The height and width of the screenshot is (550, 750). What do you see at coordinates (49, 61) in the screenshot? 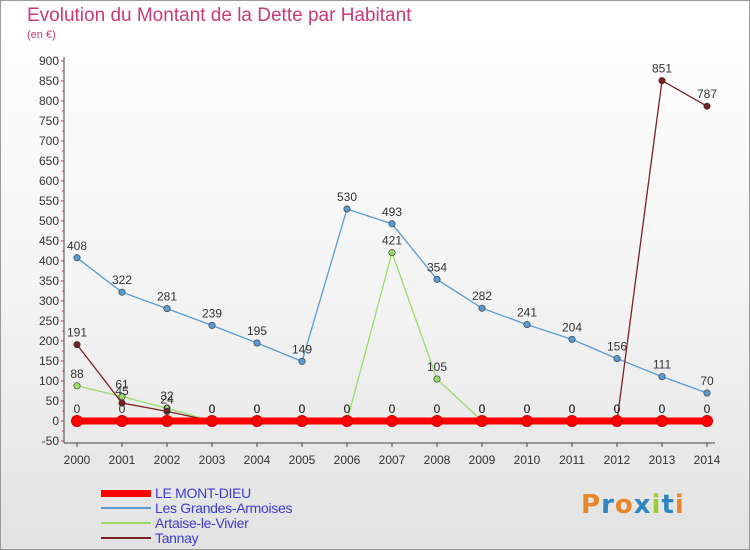
I see `y-tick-label: 900` at bounding box center [49, 61].